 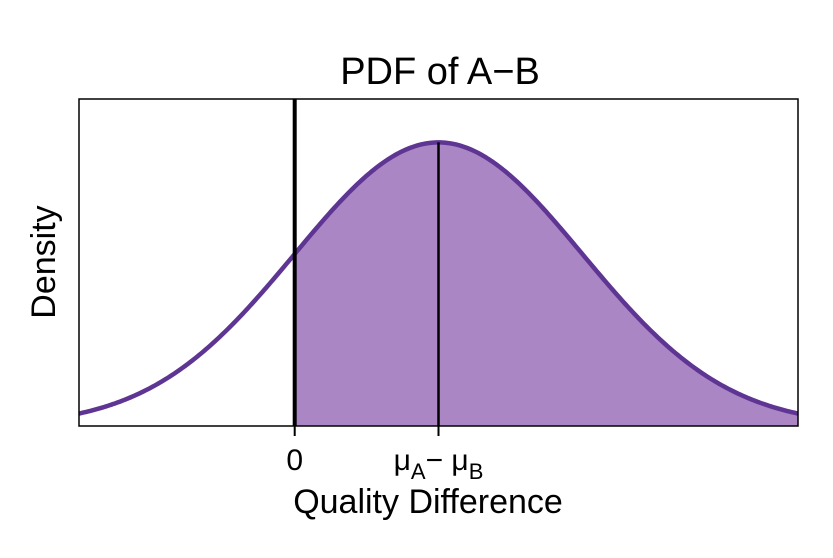 What do you see at coordinates (44, 261) in the screenshot?
I see `y-axis-label: Density` at bounding box center [44, 261].